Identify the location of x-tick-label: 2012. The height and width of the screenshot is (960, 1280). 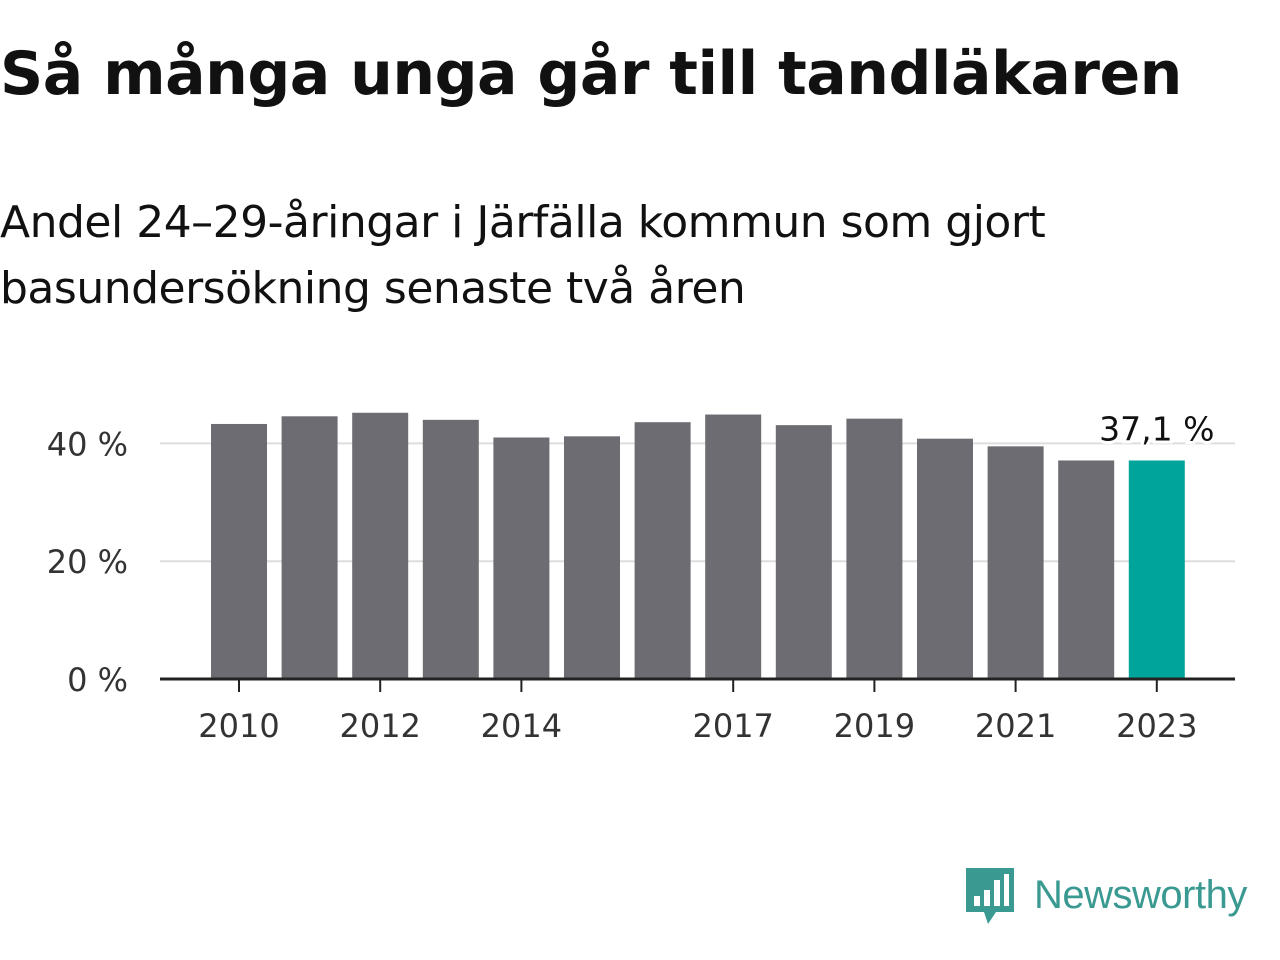
(379, 726).